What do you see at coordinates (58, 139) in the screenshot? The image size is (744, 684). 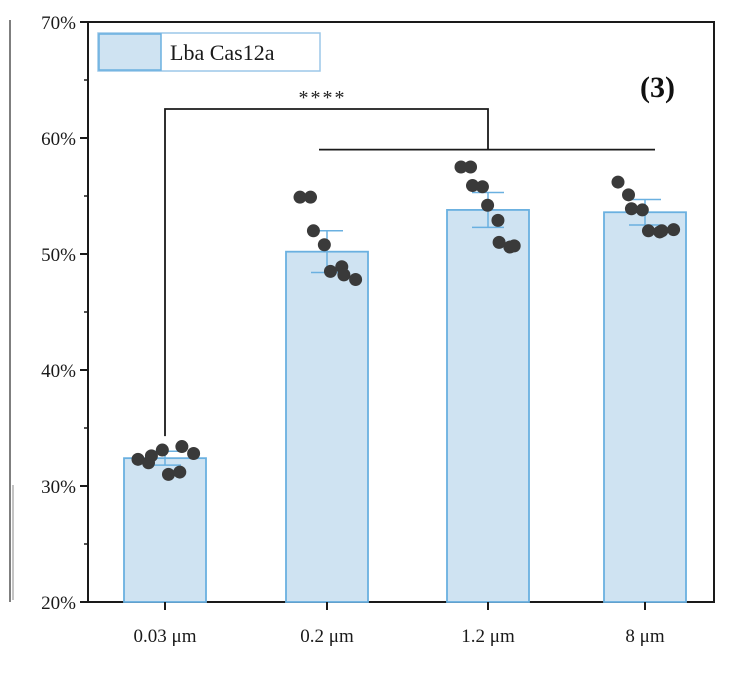 I see `y-tick-label: 60%` at bounding box center [58, 139].